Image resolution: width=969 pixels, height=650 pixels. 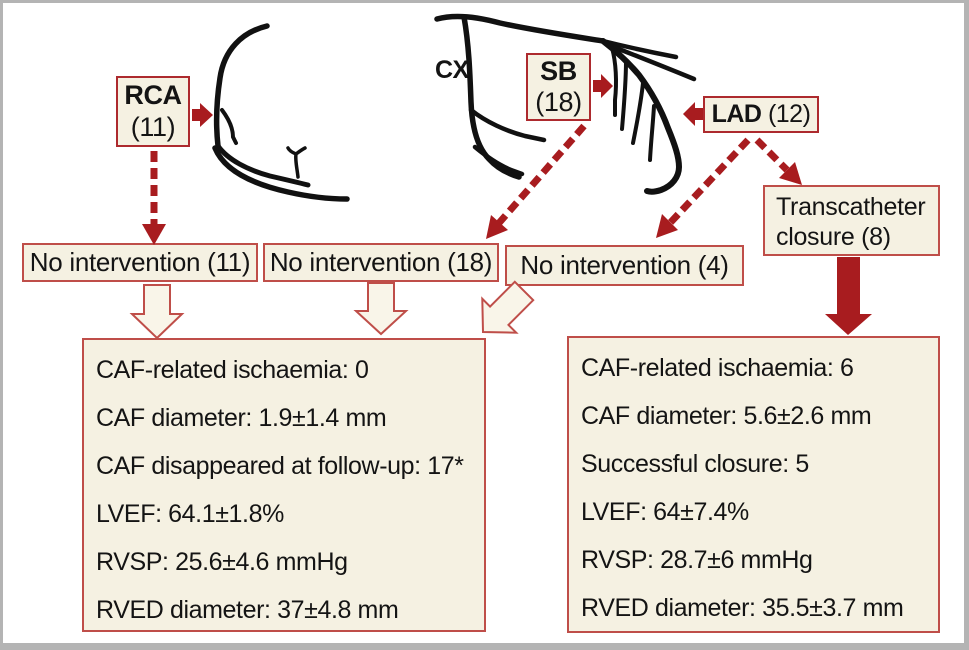 What do you see at coordinates (772, 155) in the screenshot?
I see `lad-right-dashed-arrow` at bounding box center [772, 155].